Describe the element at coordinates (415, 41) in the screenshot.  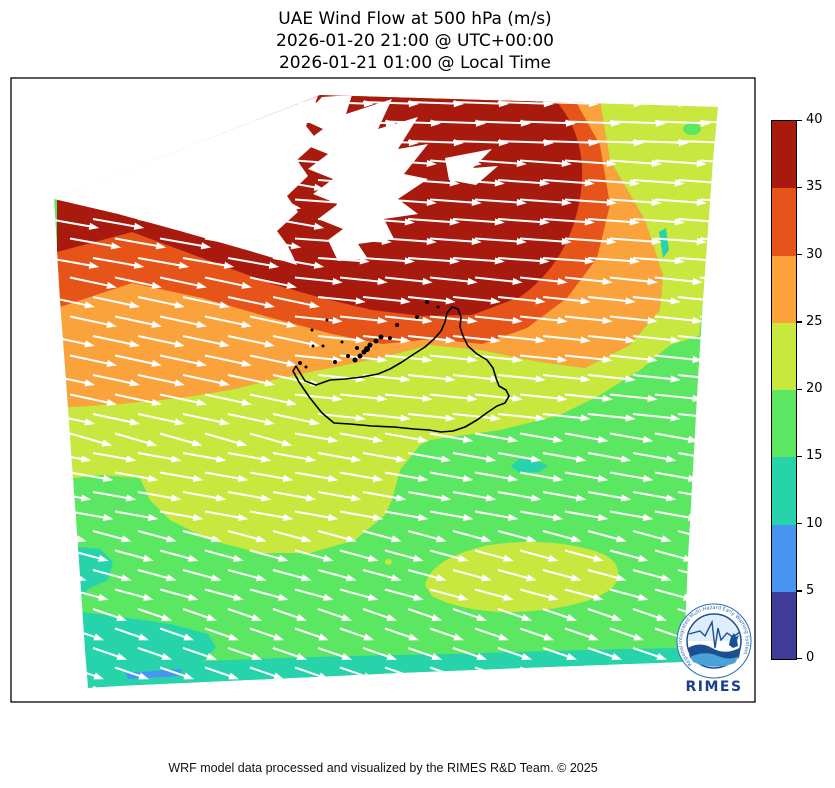
I see `title-line-2: 2026-01-20 21:00 @ UTC+00:00` at that location.